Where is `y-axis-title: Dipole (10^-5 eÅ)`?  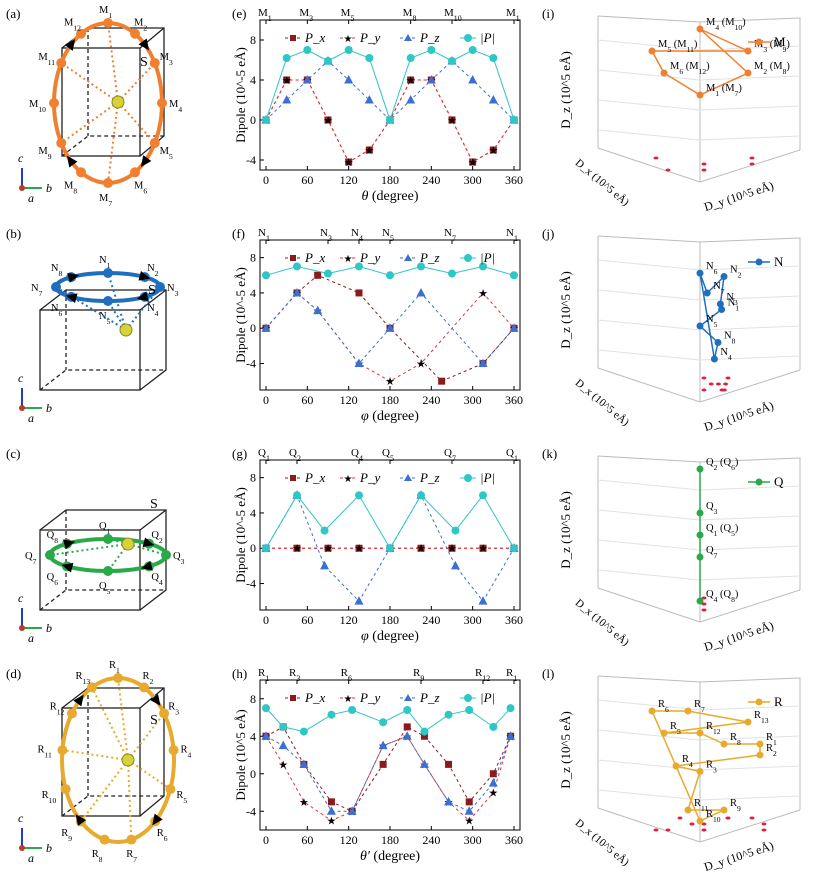
y-axis-title: Dipole (10^-5 eÅ) is located at coordinates (240, 315).